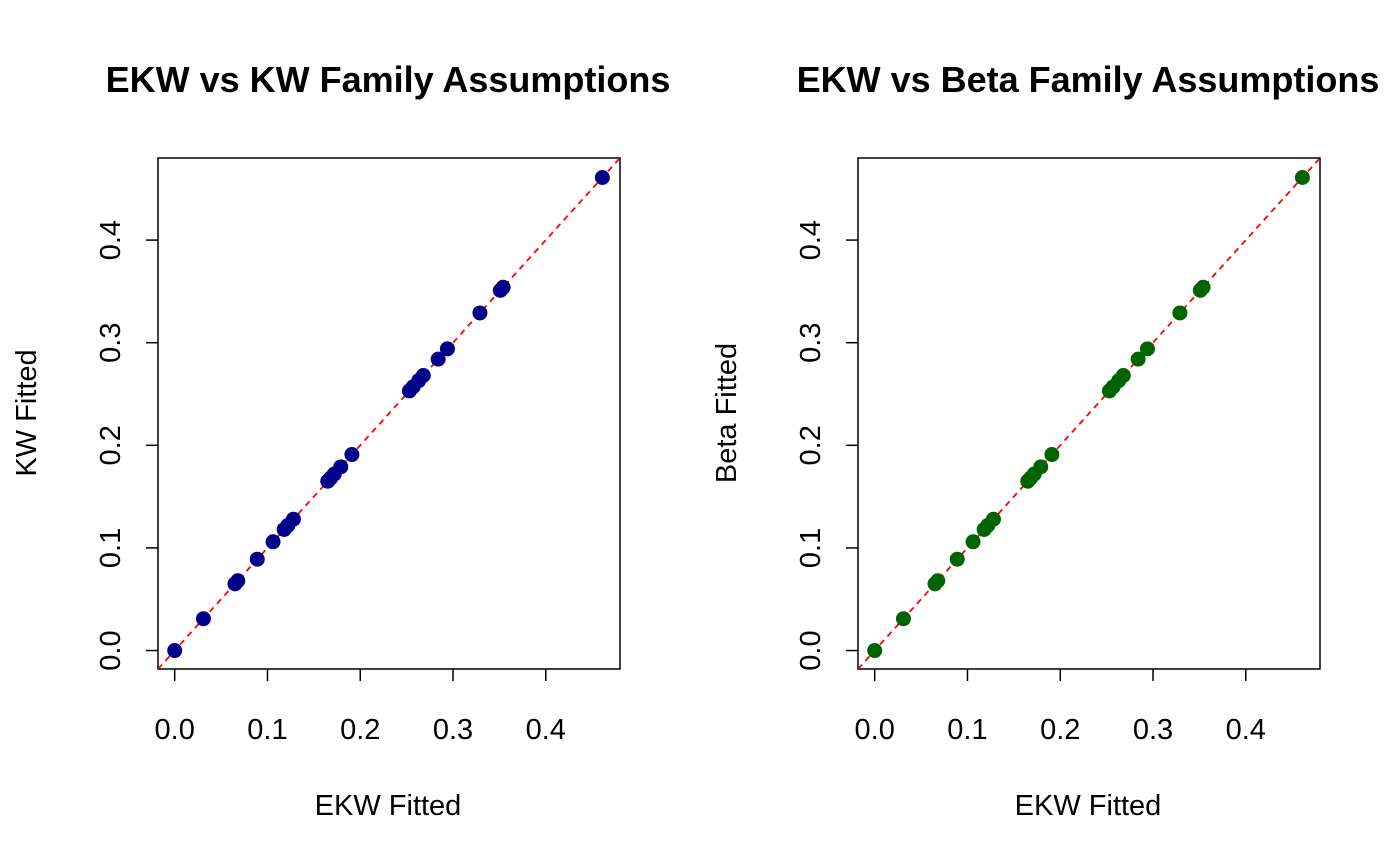 The height and width of the screenshot is (866, 1400). What do you see at coordinates (388, 79) in the screenshot?
I see `chart-title: EKW vs KW Family Assumptions` at bounding box center [388, 79].